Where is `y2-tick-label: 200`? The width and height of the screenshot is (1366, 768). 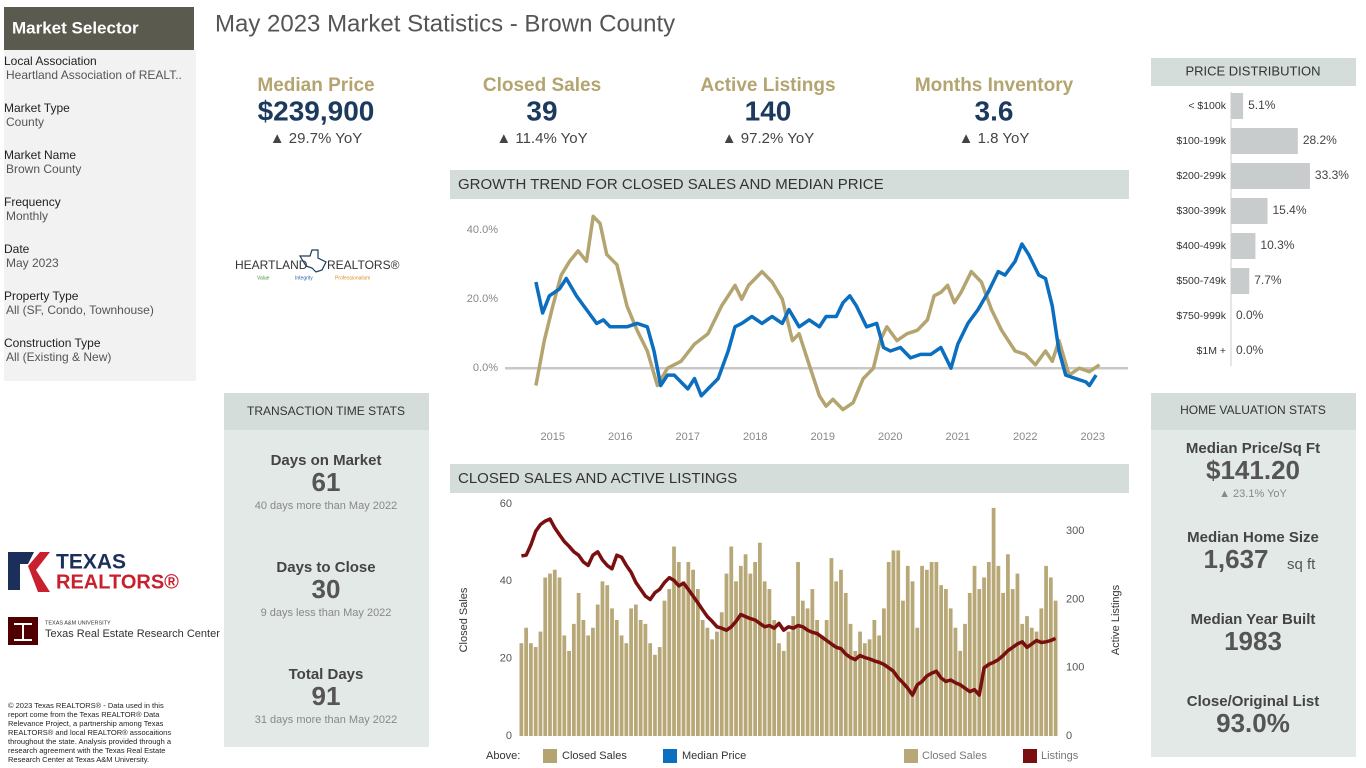
y2-tick-label: 200 is located at coordinates (1075, 599).